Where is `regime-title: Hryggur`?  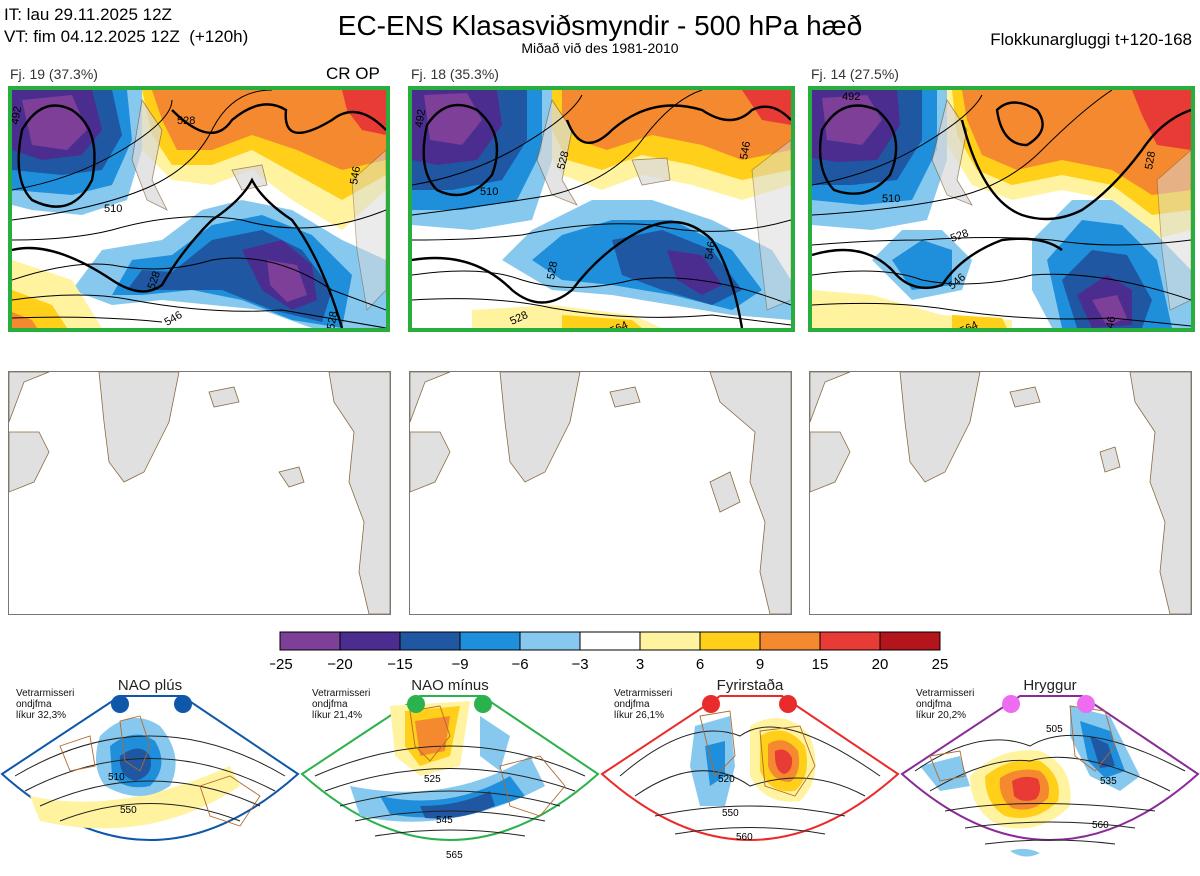 regime-title: Hryggur is located at coordinates (1049, 685).